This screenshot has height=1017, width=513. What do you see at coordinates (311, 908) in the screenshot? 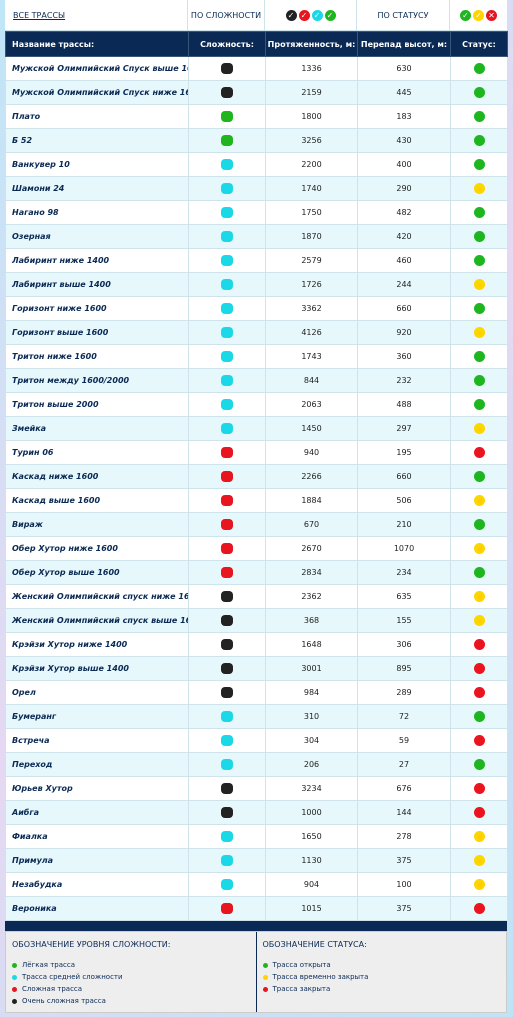
I see `track-length: 1015` at bounding box center [311, 908].